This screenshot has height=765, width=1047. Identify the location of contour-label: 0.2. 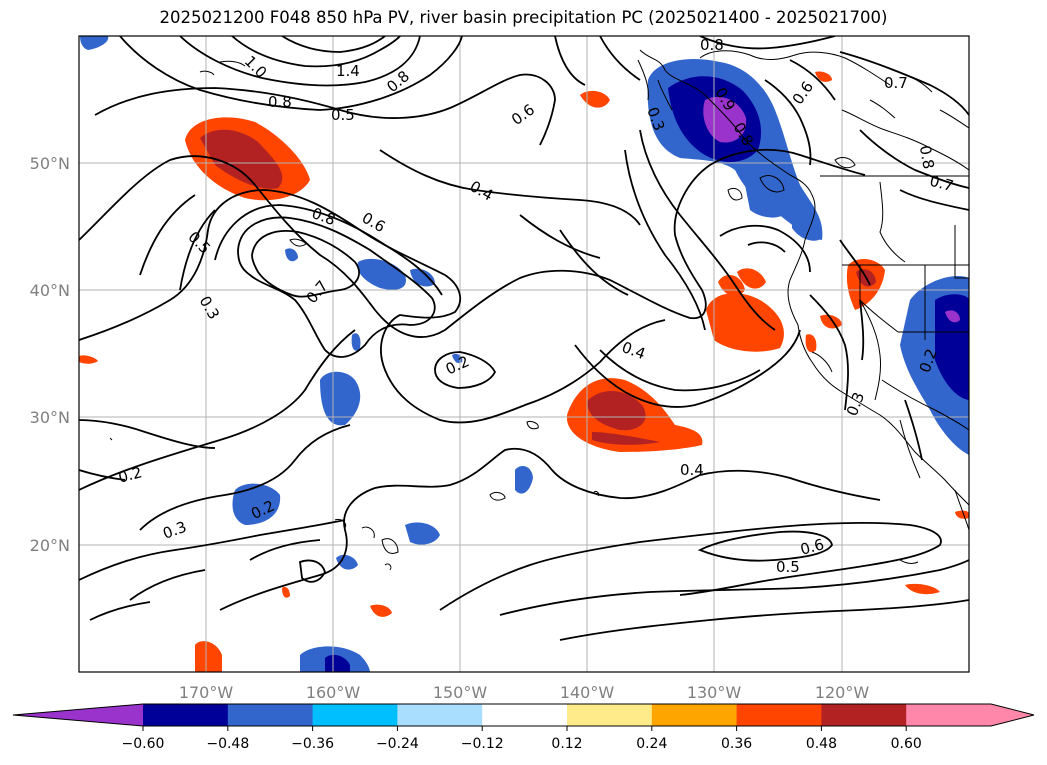
(130, 475).